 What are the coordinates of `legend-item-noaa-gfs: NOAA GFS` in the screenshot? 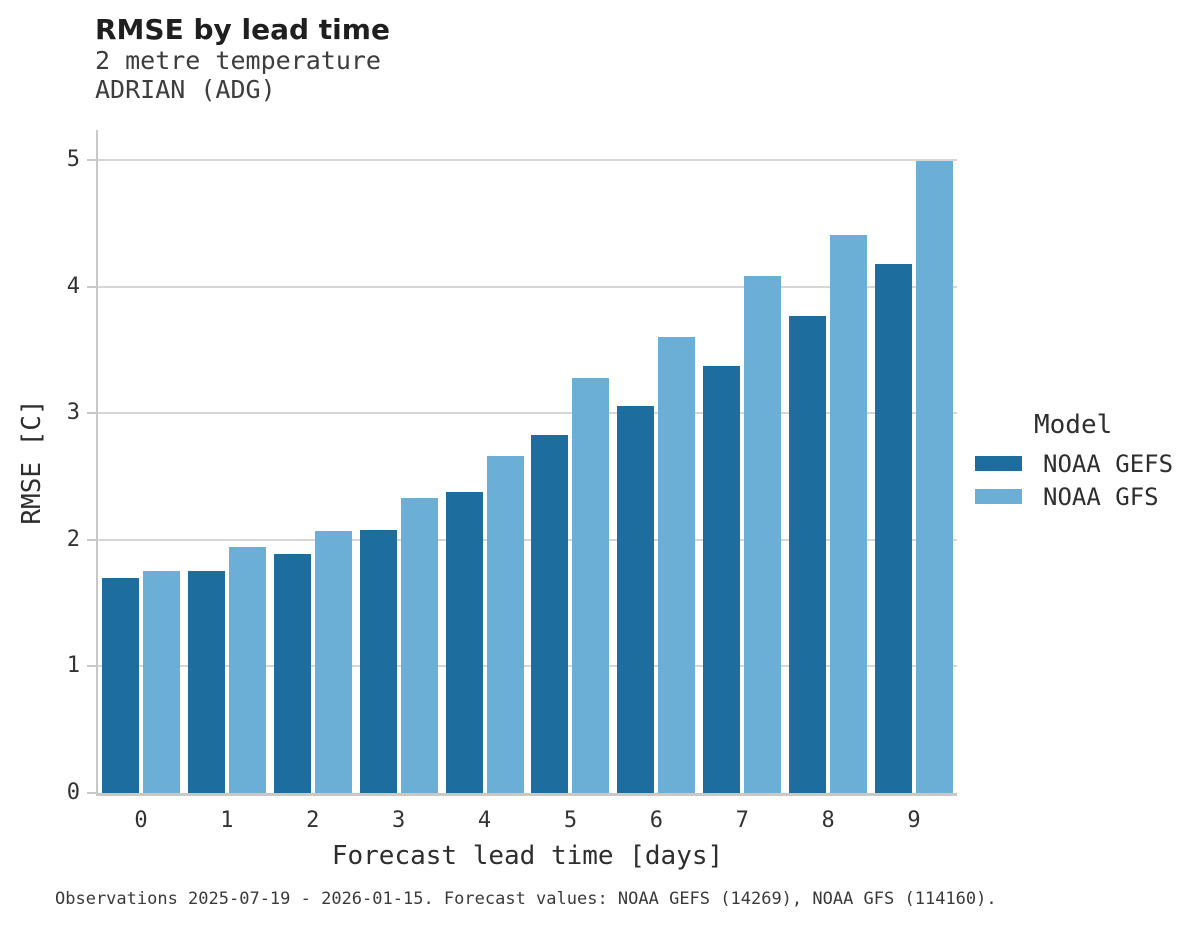 It's located at (1082, 496).